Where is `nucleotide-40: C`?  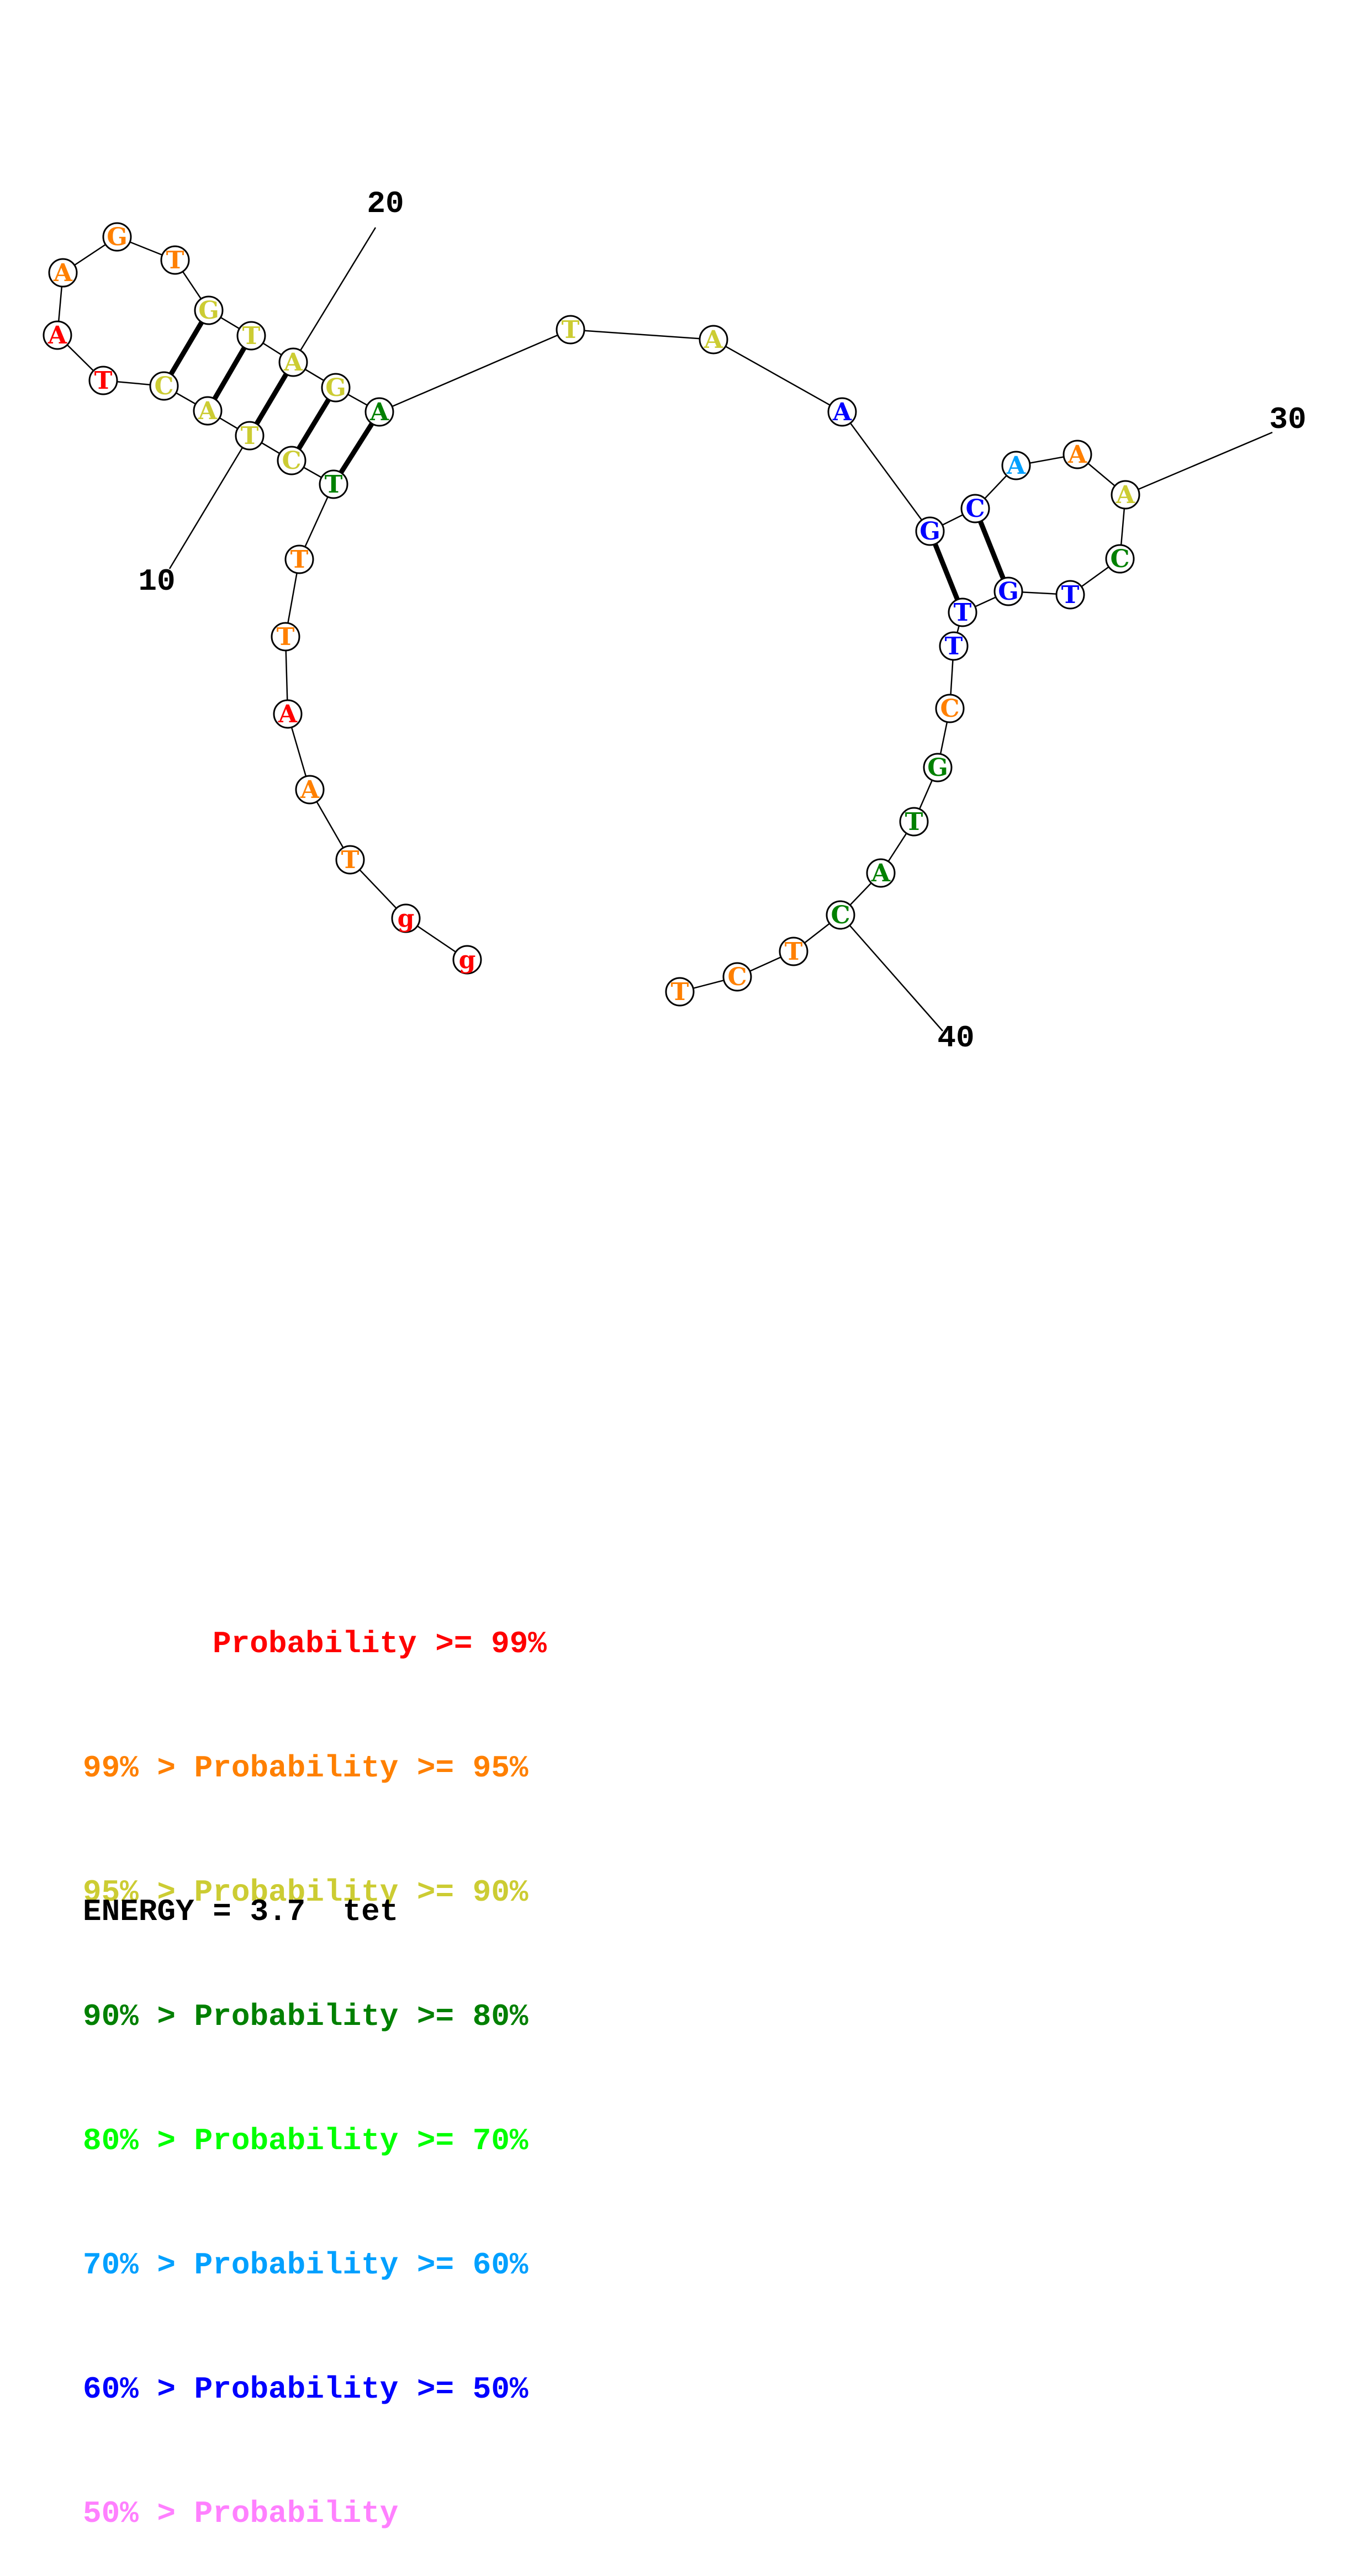 nucleotide-40: C is located at coordinates (840, 915).